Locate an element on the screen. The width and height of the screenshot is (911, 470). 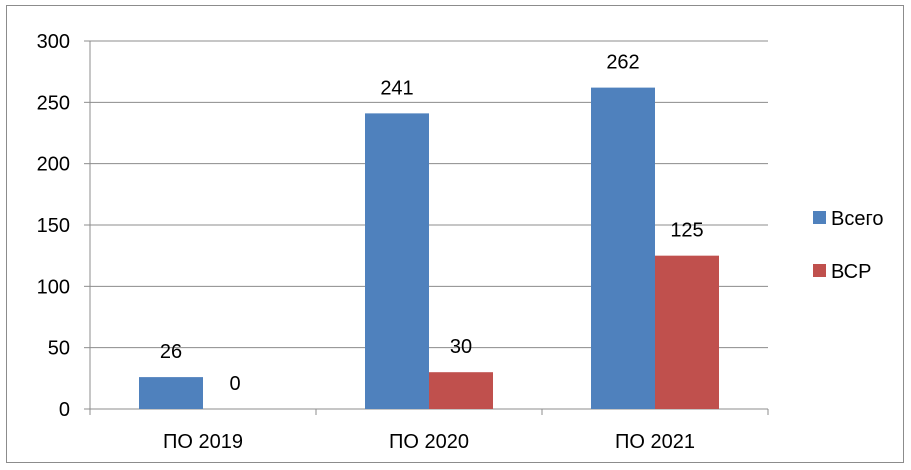
y-tick-label: 250 is located at coordinates (53, 103).